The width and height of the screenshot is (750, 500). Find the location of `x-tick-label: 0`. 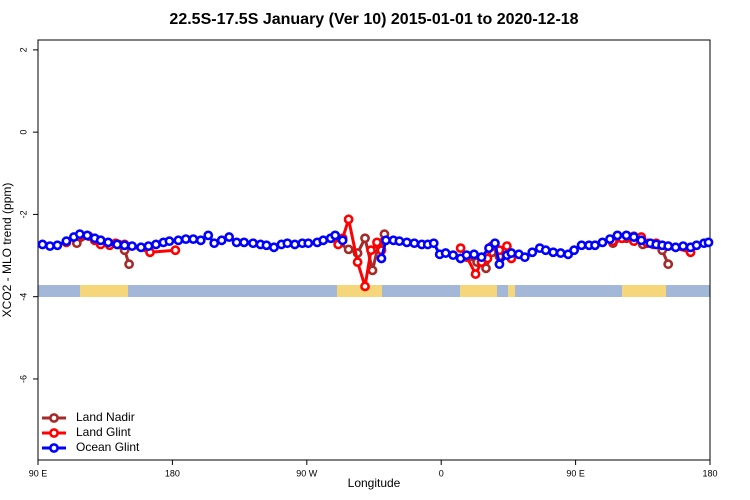

x-tick-label: 0 is located at coordinates (441, 473).